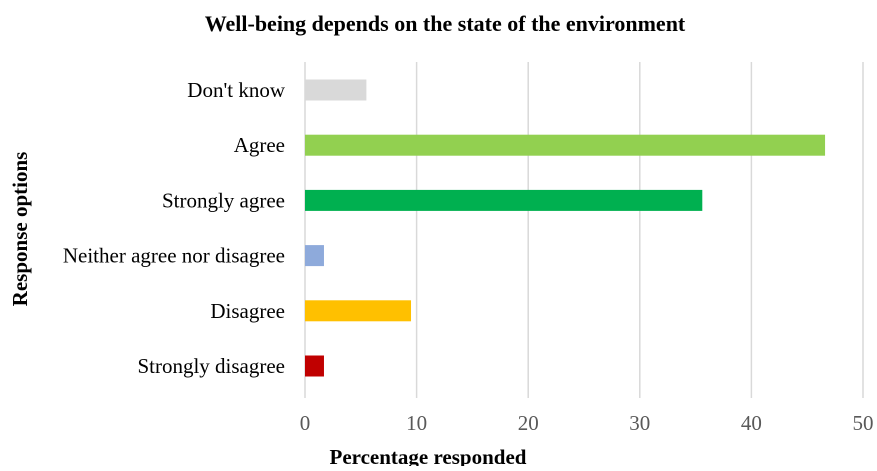  Describe the element at coordinates (314, 366) in the screenshot. I see `bar-strongly-disagree` at that location.